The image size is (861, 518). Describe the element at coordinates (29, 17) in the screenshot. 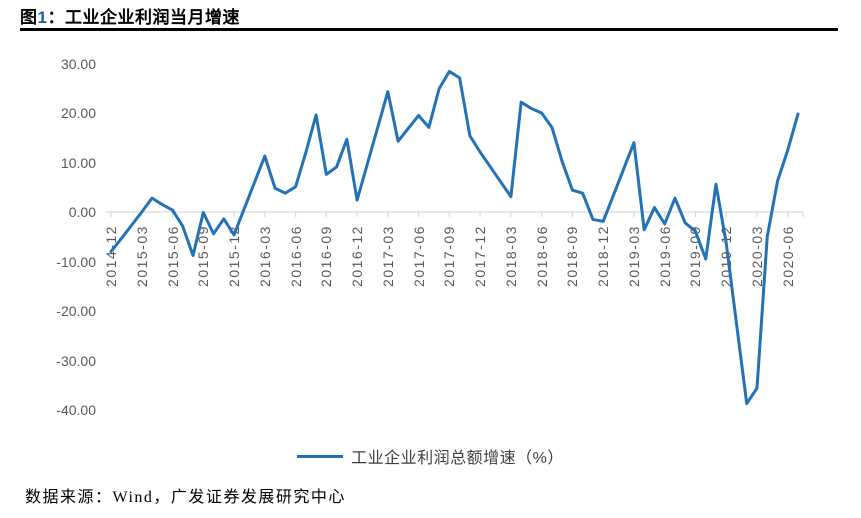

I see `figure-label: 图` at that location.